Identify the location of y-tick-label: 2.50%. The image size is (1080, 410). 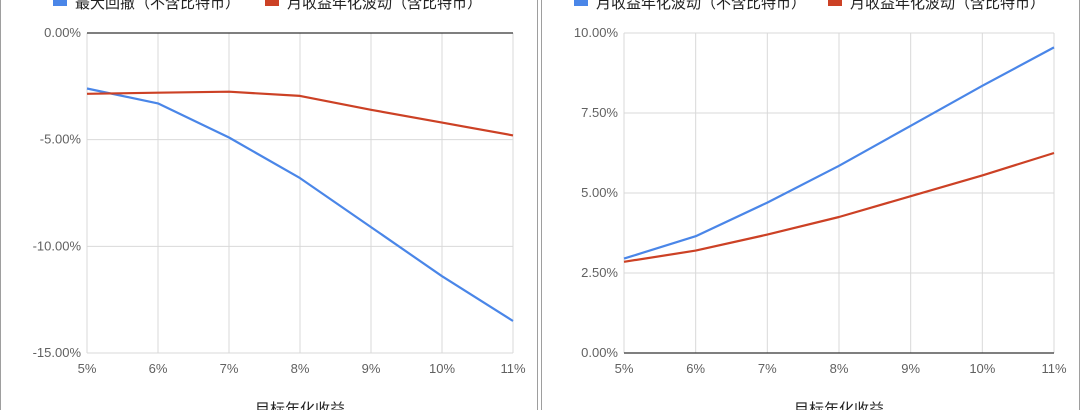
(599, 272).